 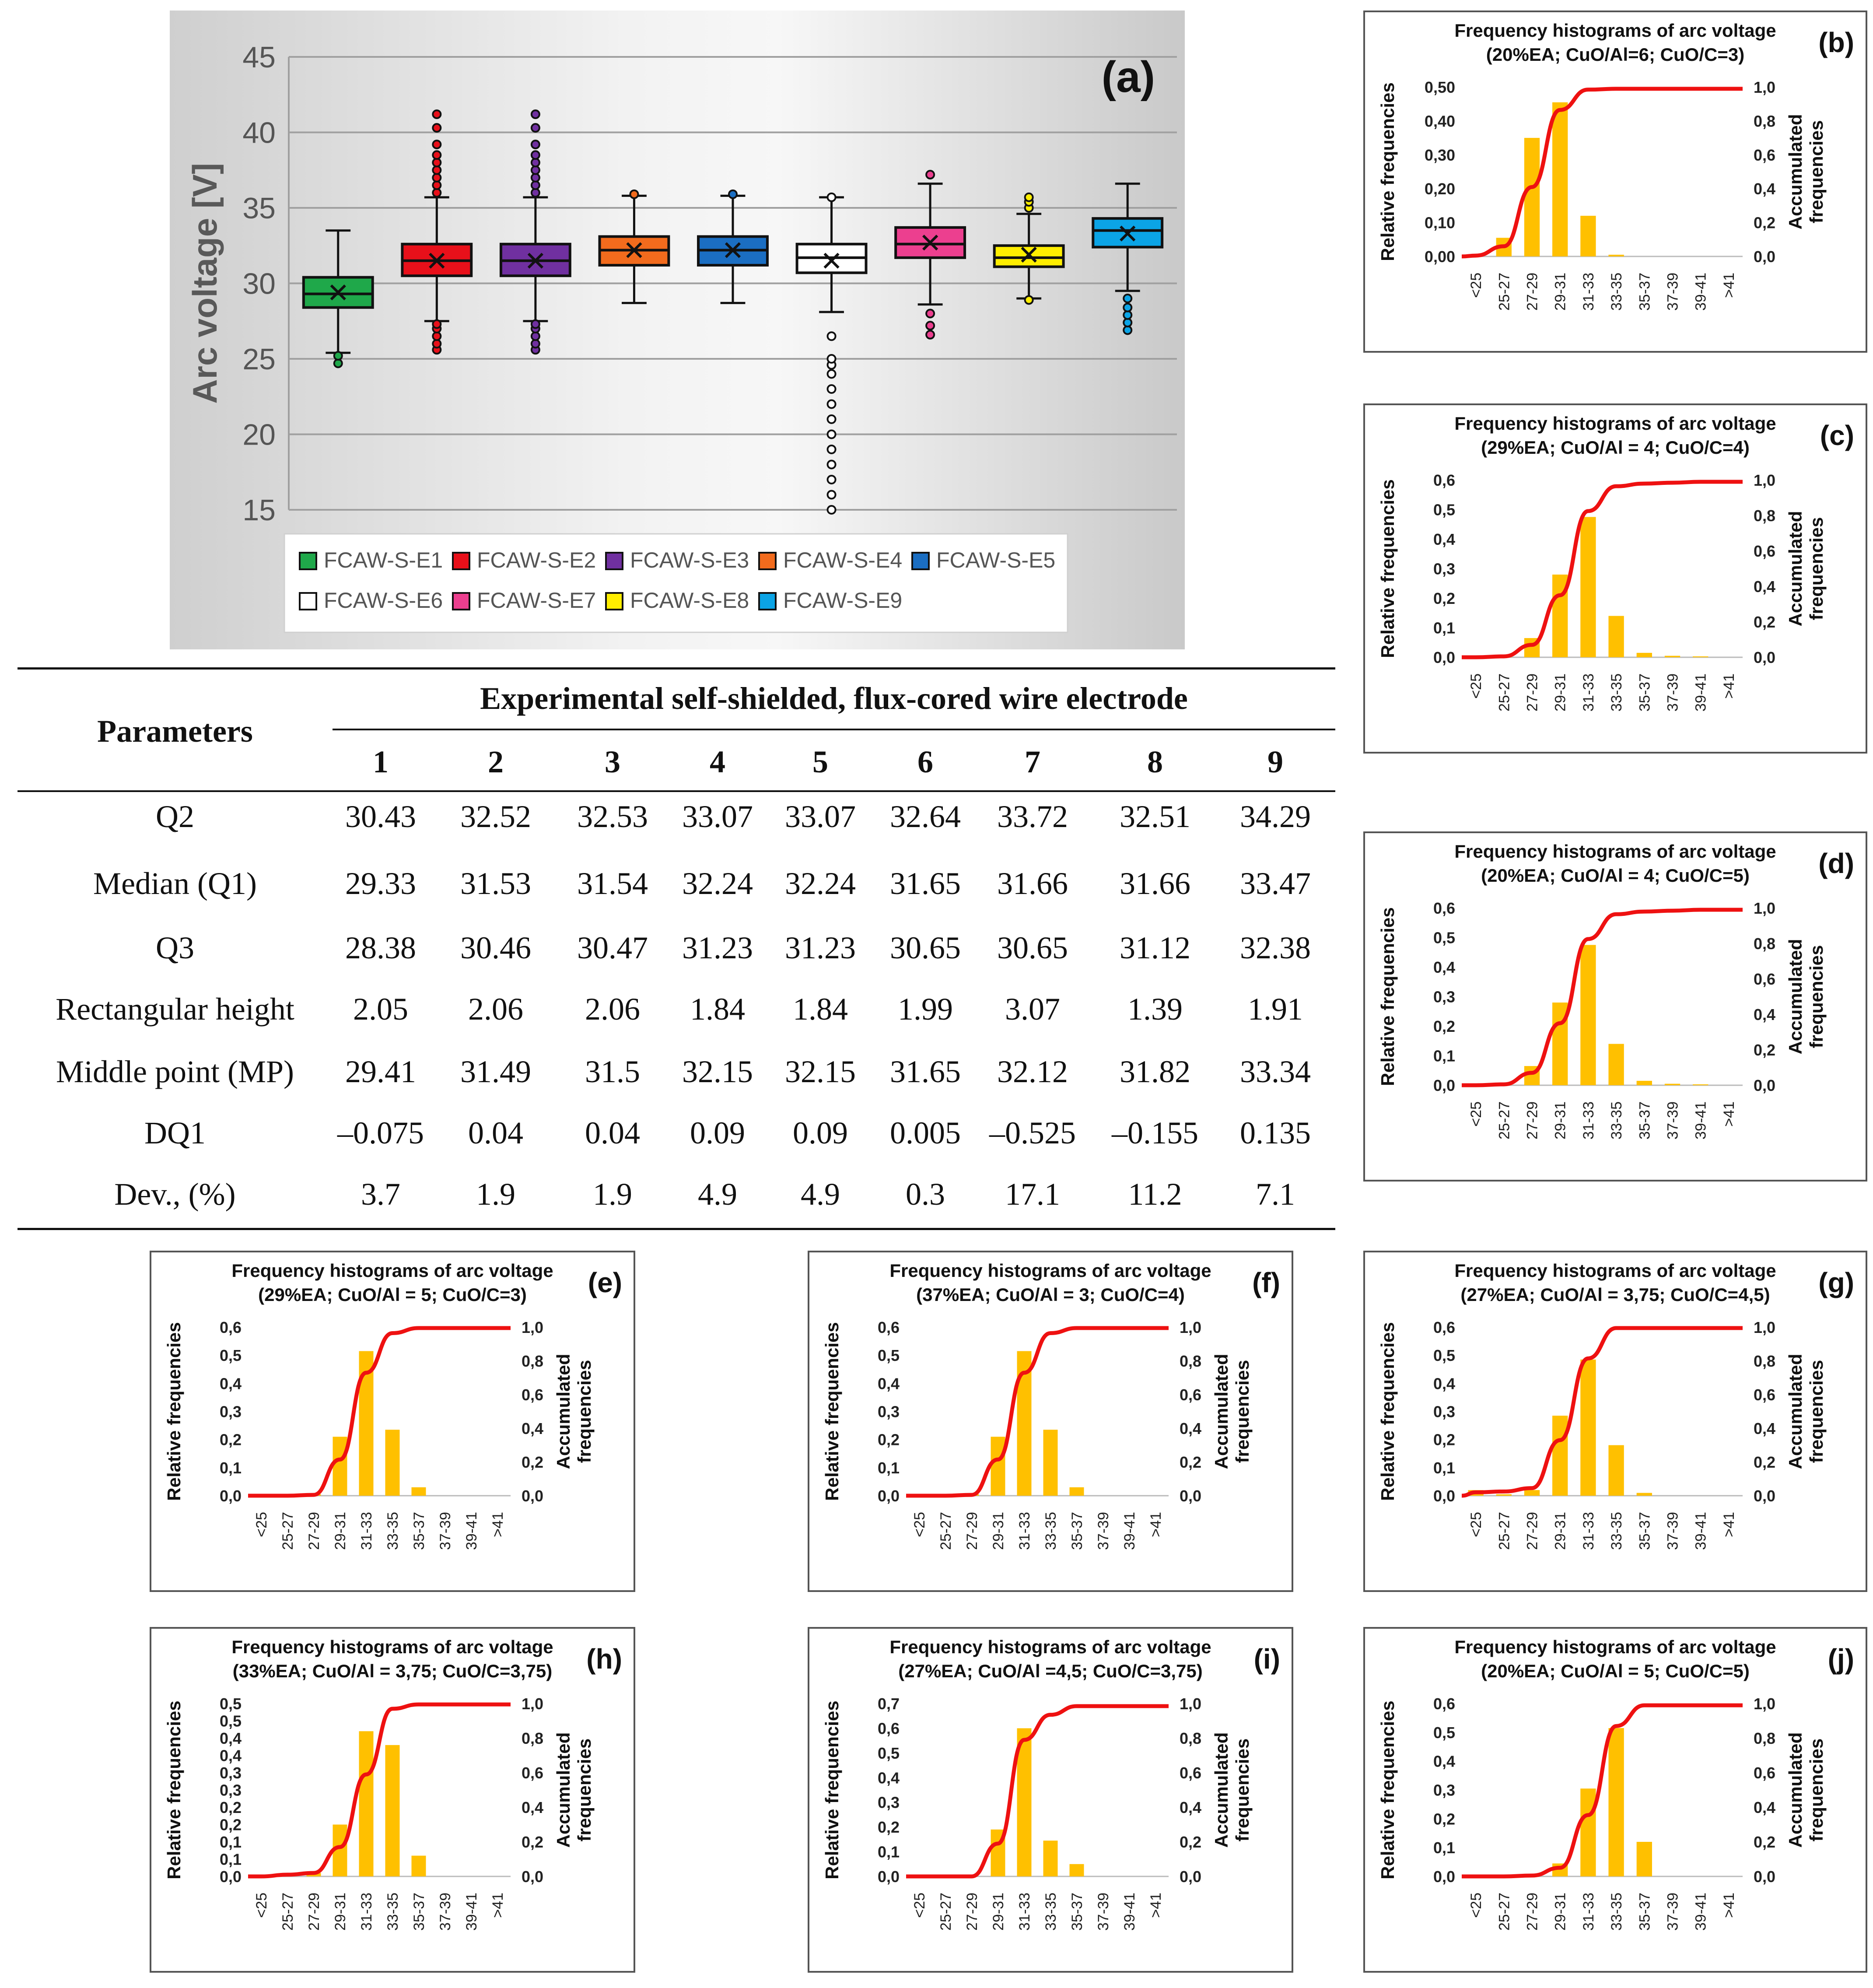 What do you see at coordinates (842, 560) in the screenshot?
I see `boxplot-legend-label: FCAW-S-E4` at bounding box center [842, 560].